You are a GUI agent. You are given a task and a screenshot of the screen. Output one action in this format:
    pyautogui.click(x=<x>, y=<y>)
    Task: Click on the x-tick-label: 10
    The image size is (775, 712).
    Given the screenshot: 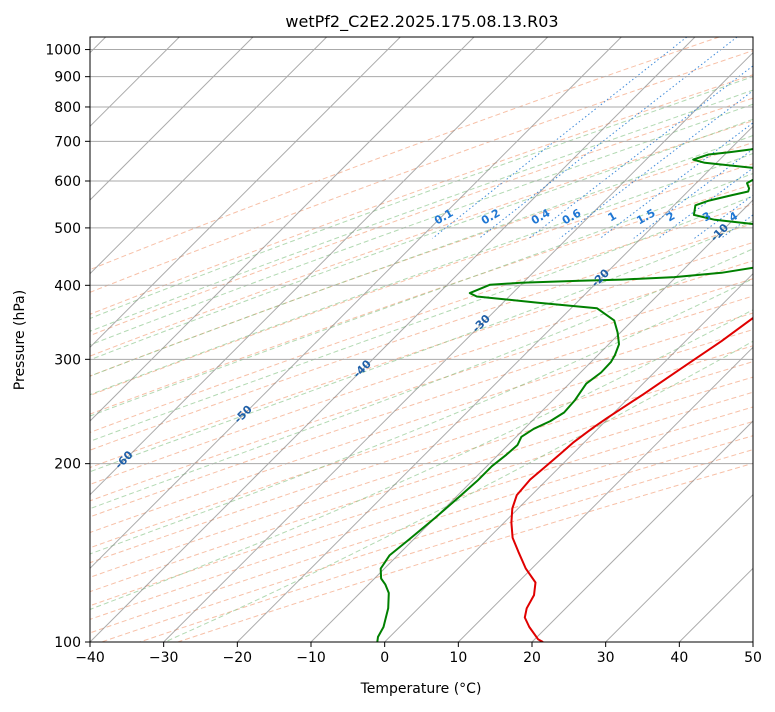 What is the action you would take?
    pyautogui.click(x=458, y=658)
    